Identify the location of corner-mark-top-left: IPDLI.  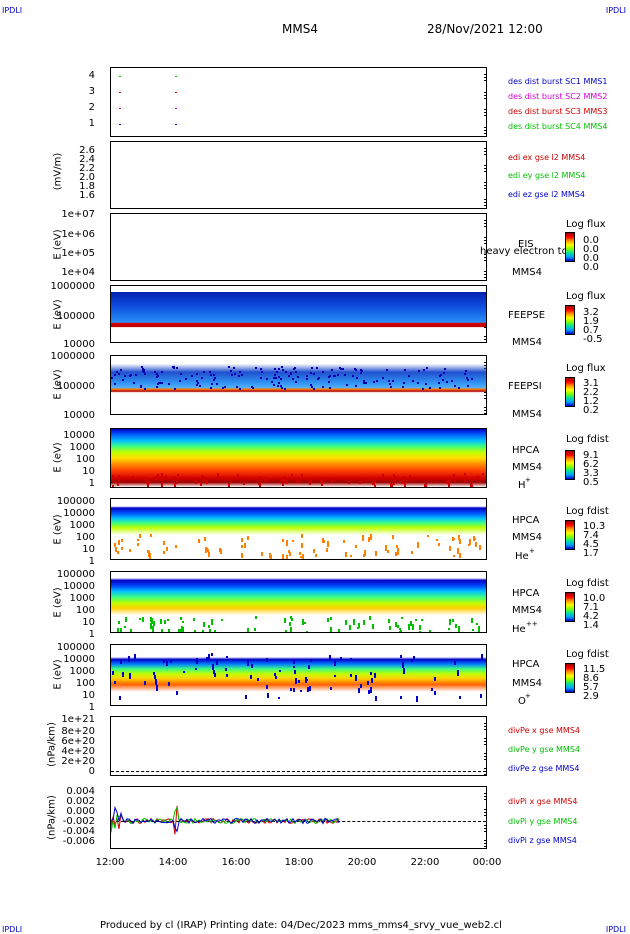
(12, 10).